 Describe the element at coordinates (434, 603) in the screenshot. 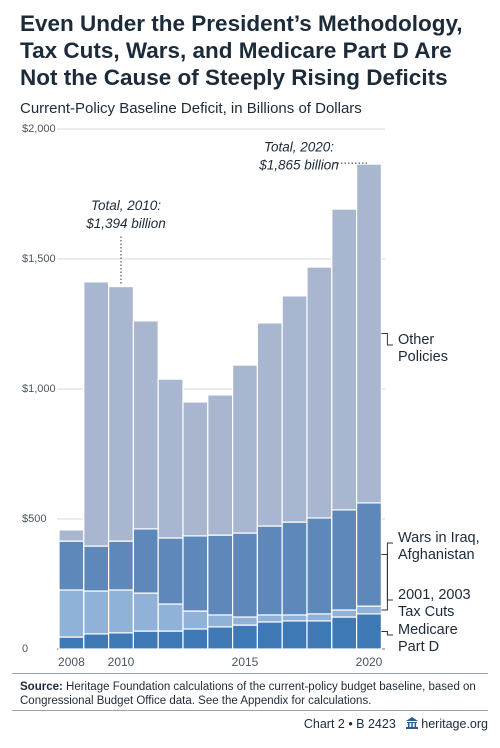

I see `legend-label: 2001, 2003 Tax Cuts` at that location.